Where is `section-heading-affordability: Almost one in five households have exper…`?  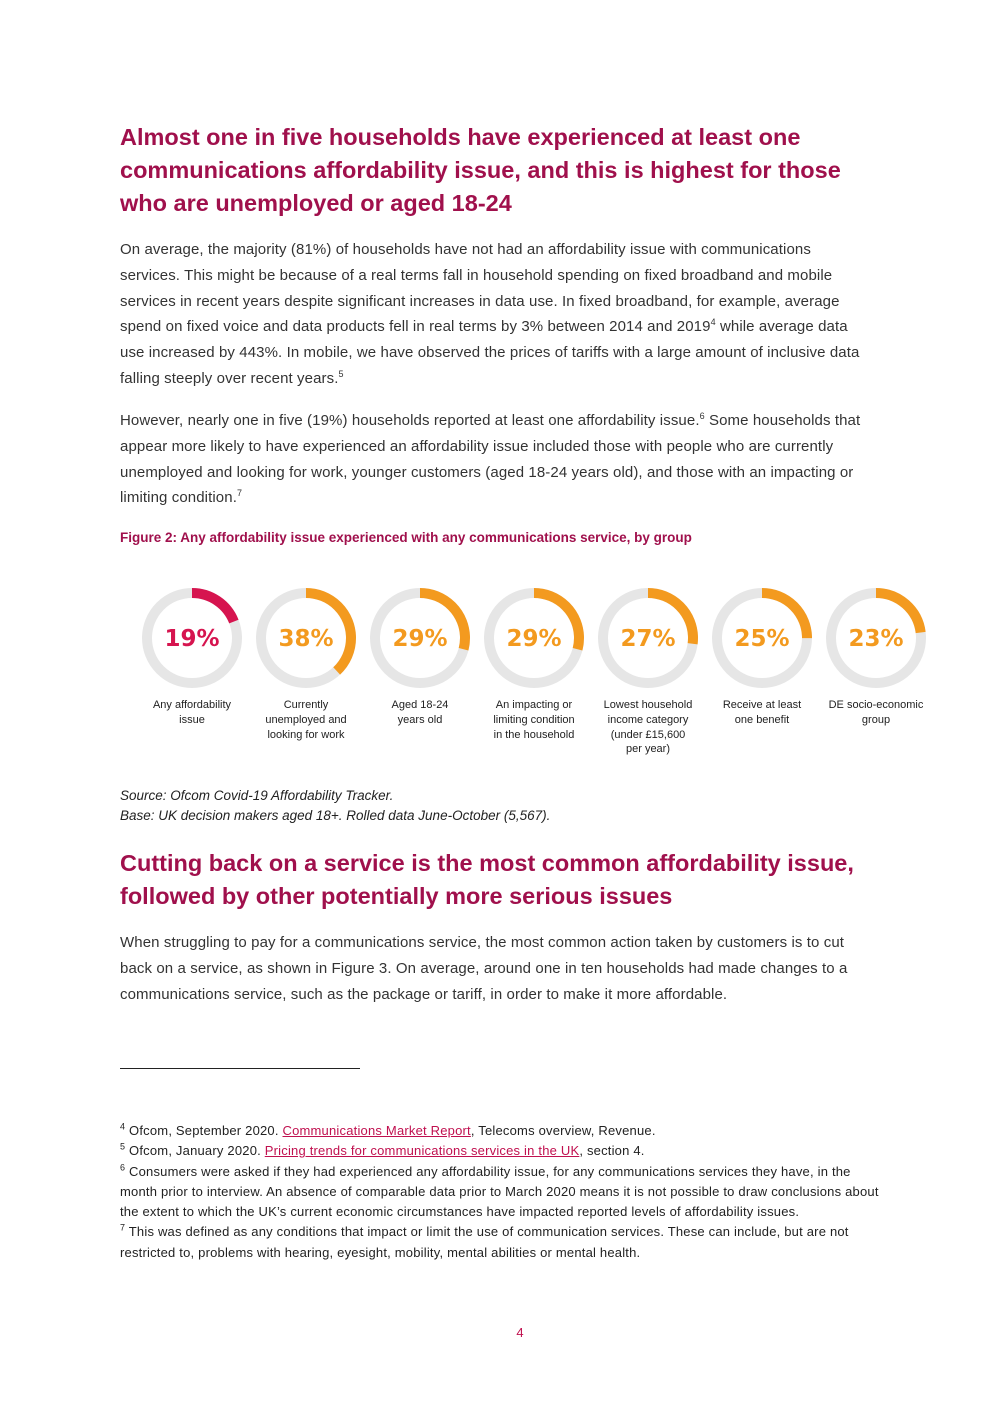 section-heading-affordability: Almost one in five households have exper… is located at coordinates (480, 170).